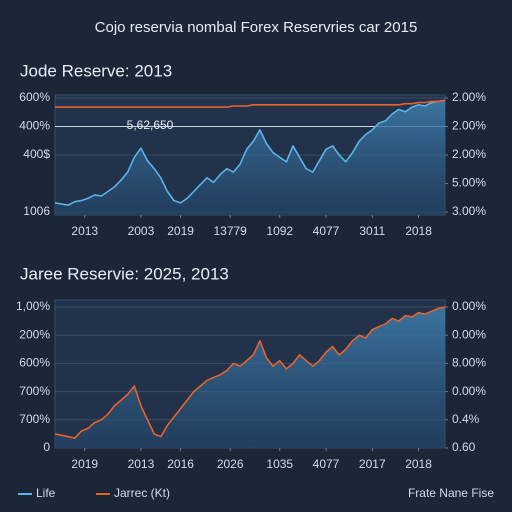  Describe the element at coordinates (141, 231) in the screenshot. I see `x-tick-label: 2003` at that location.